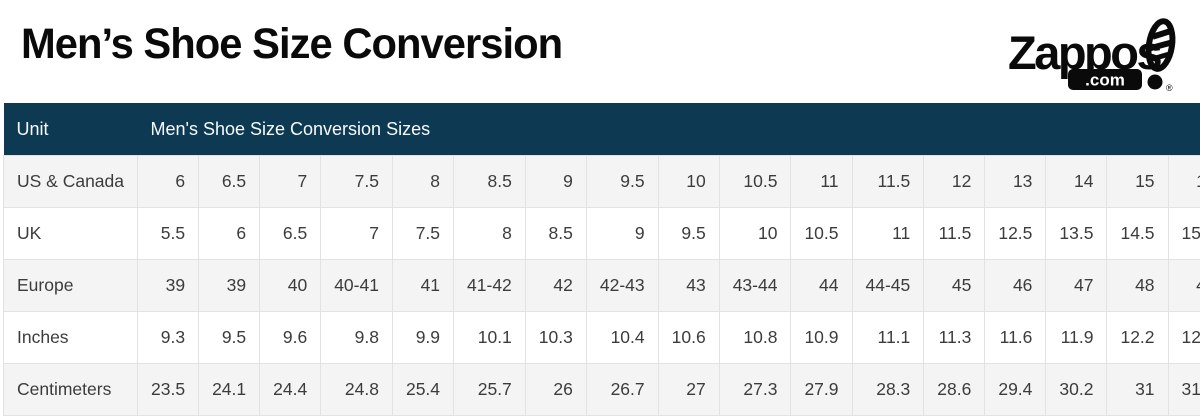 This screenshot has height=417, width=1200. I want to click on size-cell: 16, so click(1183, 181).